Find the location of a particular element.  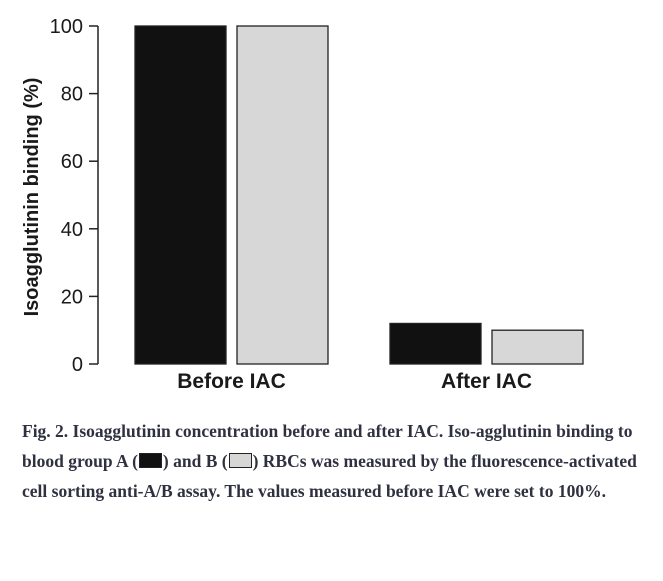

x-category-label: Before IAC is located at coordinates (231, 381).